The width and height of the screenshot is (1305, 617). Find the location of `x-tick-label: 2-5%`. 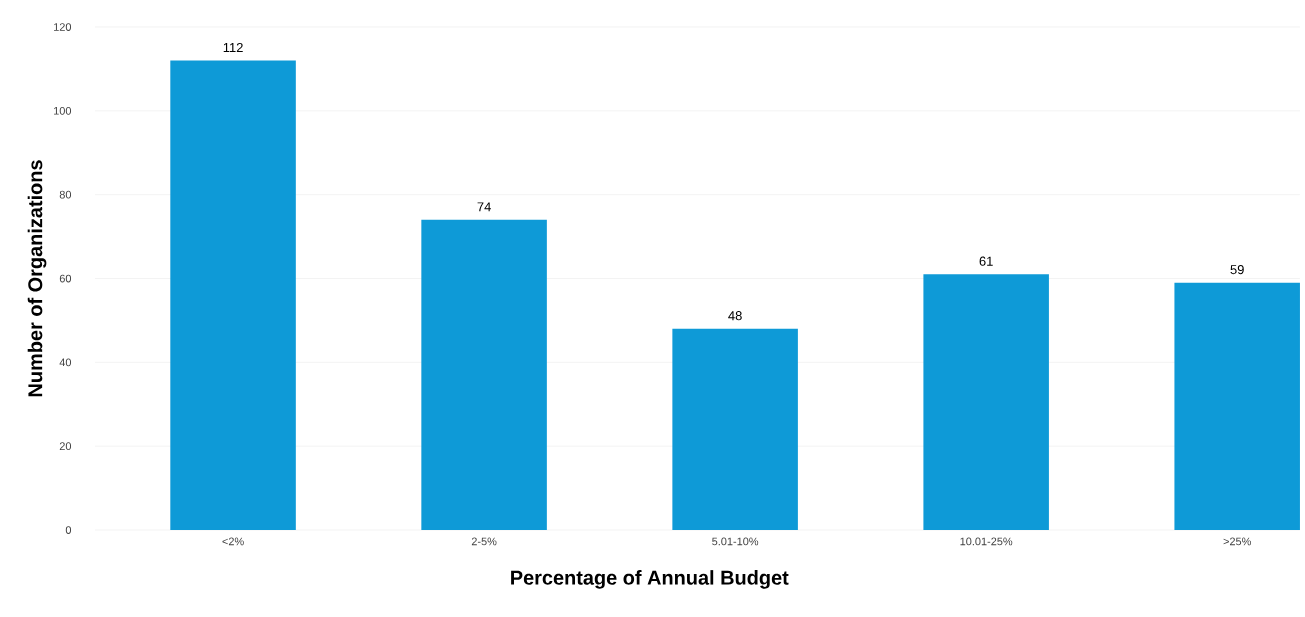

x-tick-label: 2-5% is located at coordinates (484, 541).